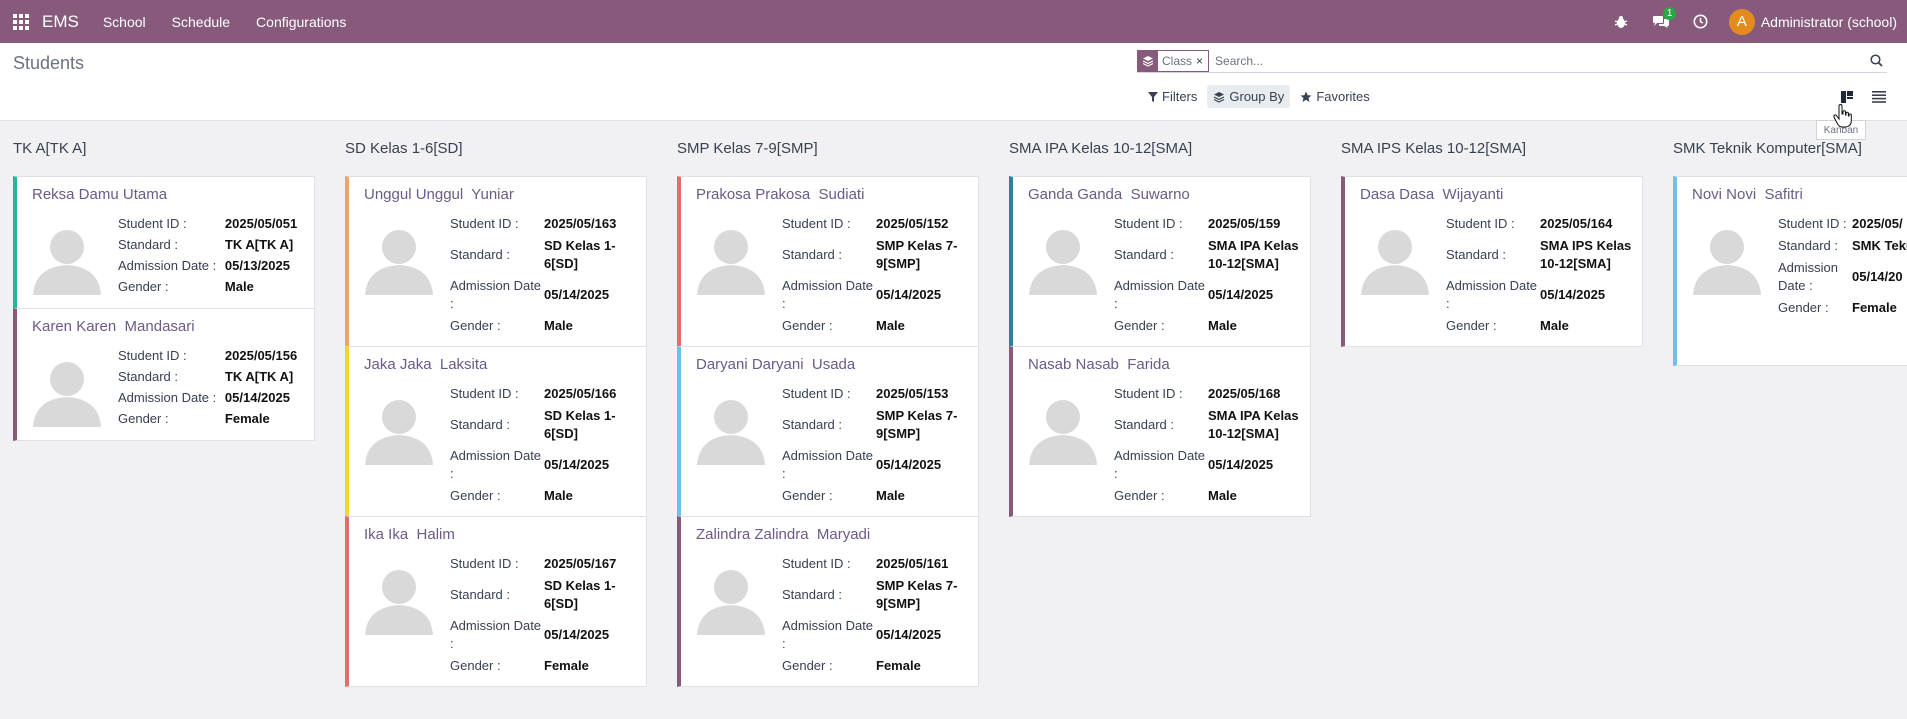  Describe the element at coordinates (259, 244) in the screenshot. I see `field-value: TK A[TK A]` at that location.